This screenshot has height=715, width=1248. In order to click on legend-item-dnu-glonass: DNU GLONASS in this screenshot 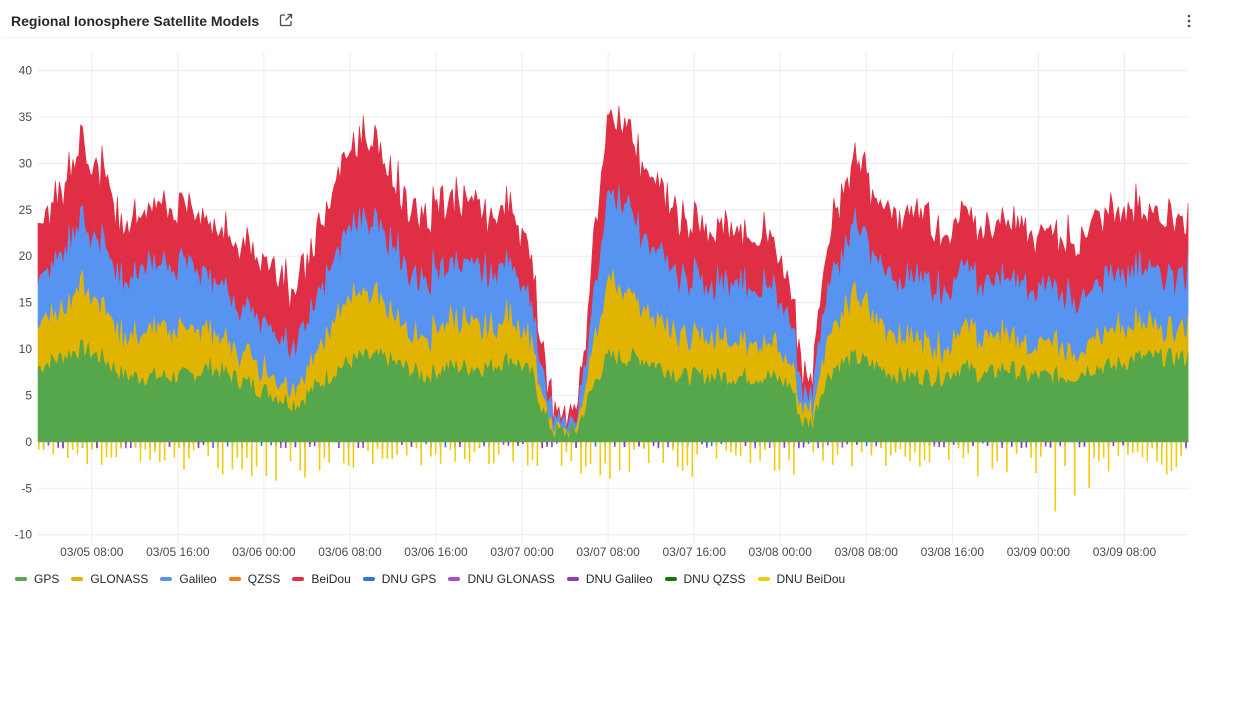, I will do `click(501, 579)`.